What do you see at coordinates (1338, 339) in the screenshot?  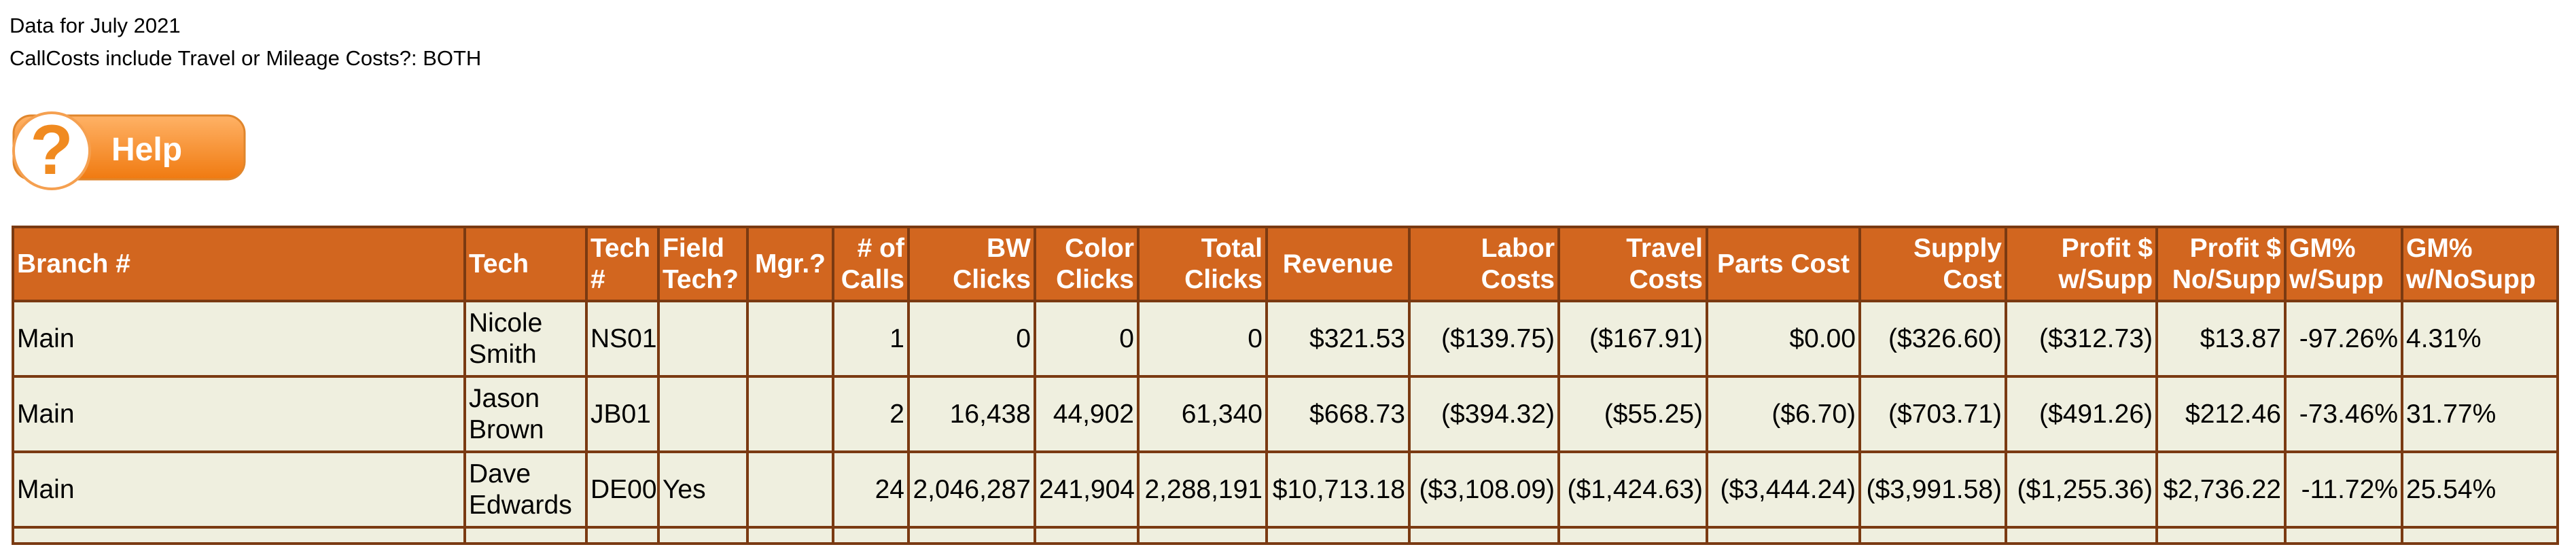 I see `table-cell: $321.53` at bounding box center [1338, 339].